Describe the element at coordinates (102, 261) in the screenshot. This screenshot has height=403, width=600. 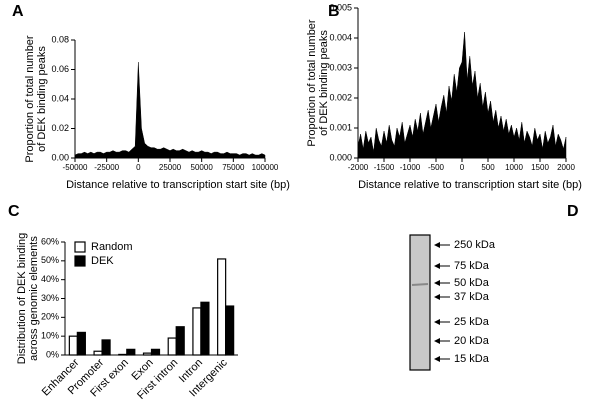
I see `legend-label: DEK` at that location.